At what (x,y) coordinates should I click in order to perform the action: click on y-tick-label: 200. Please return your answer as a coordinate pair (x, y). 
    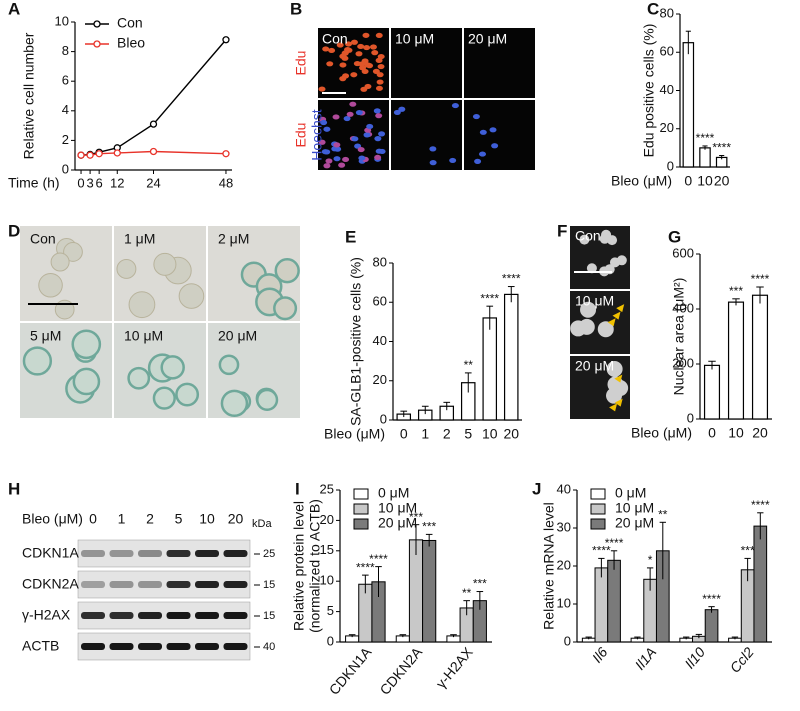
    Looking at the image, I should click on (683, 362).